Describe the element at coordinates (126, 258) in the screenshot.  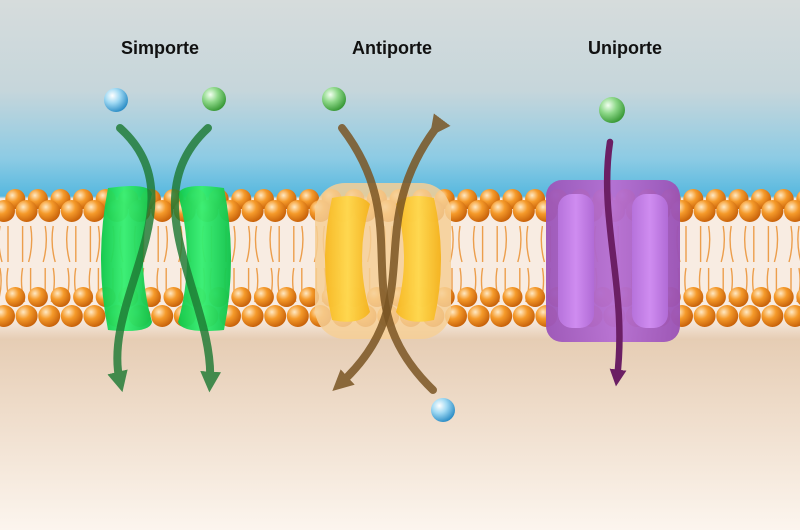
I see `symport-left-subunit` at that location.